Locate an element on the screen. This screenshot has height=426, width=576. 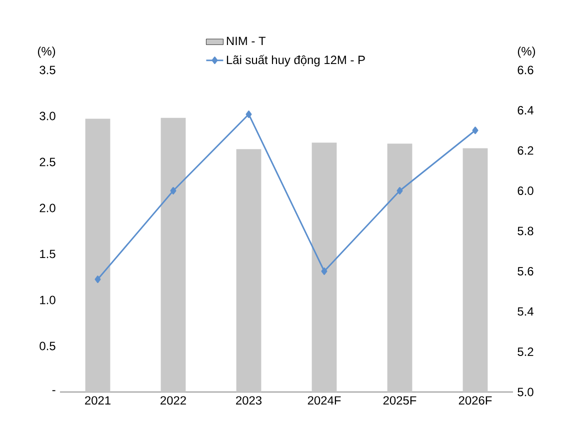
y2-tick-label: 6.4 is located at coordinates (526, 110).